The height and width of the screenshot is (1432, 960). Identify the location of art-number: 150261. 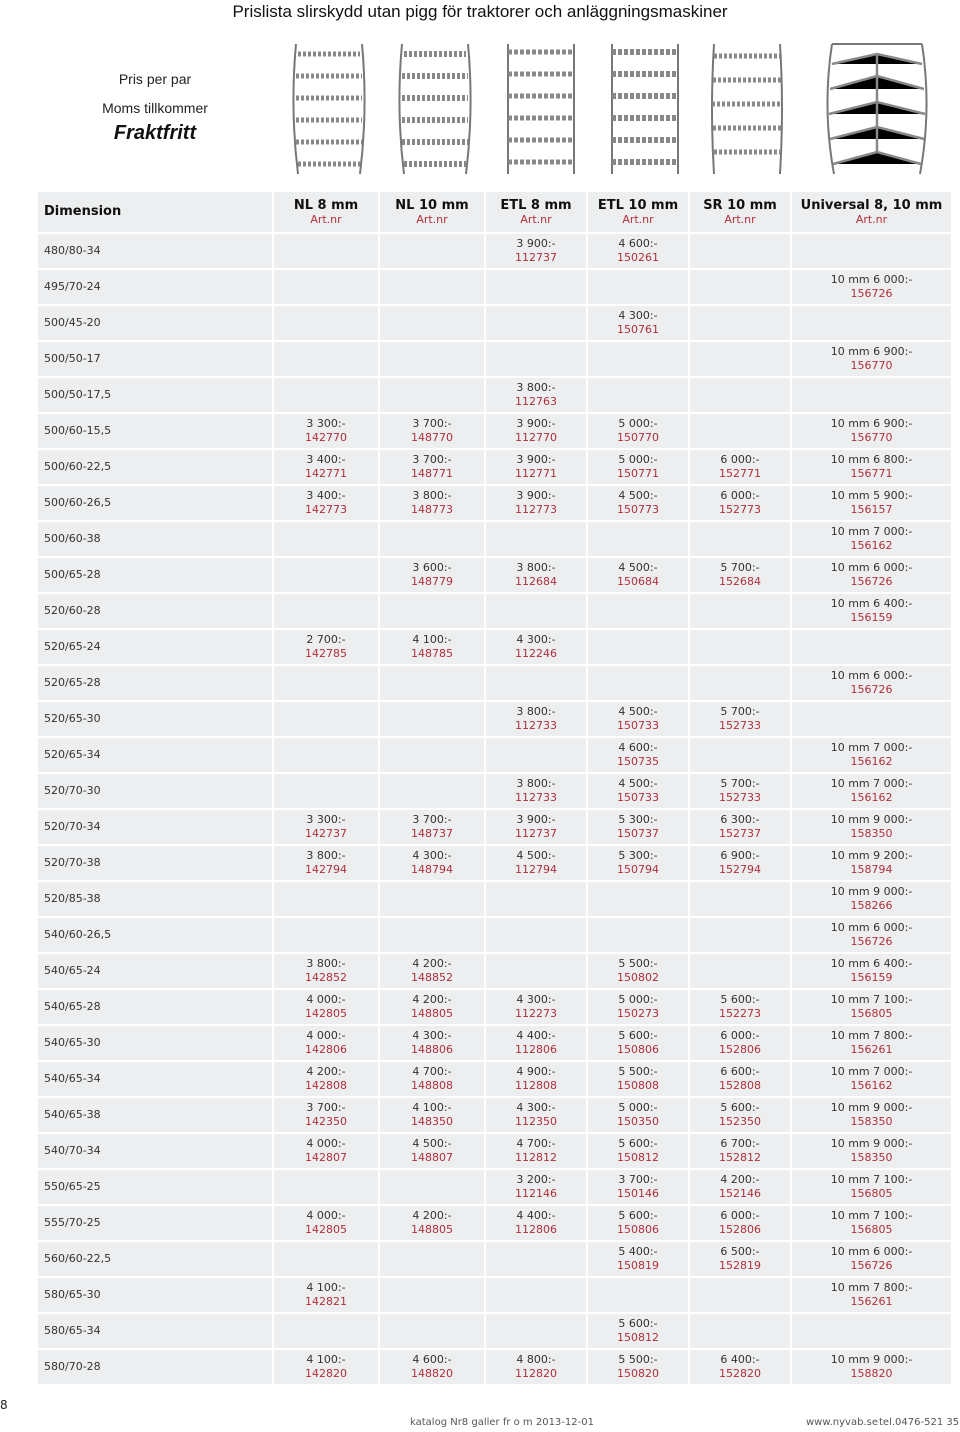
(638, 257).